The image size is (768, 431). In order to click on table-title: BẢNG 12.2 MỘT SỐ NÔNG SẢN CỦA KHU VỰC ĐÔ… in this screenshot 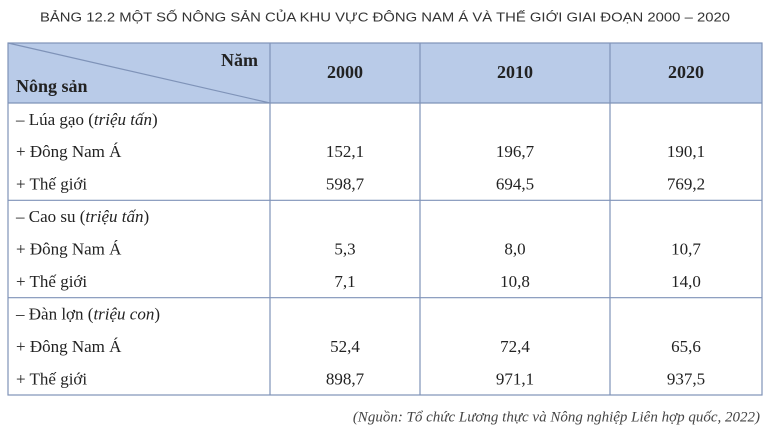, I will do `click(385, 16)`.